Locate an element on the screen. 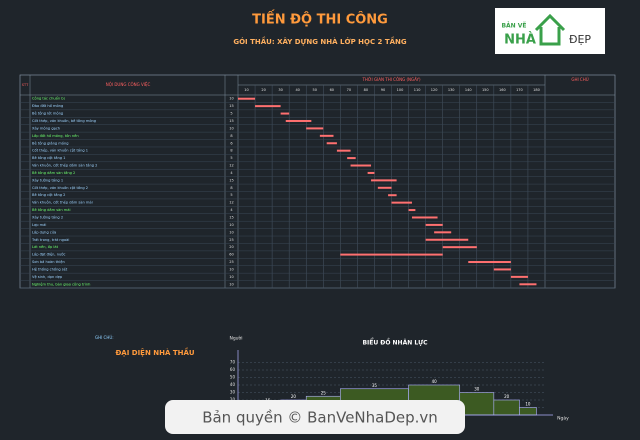 This screenshot has width=640, height=440. note-label: GHI CHÚ: is located at coordinates (104, 337).